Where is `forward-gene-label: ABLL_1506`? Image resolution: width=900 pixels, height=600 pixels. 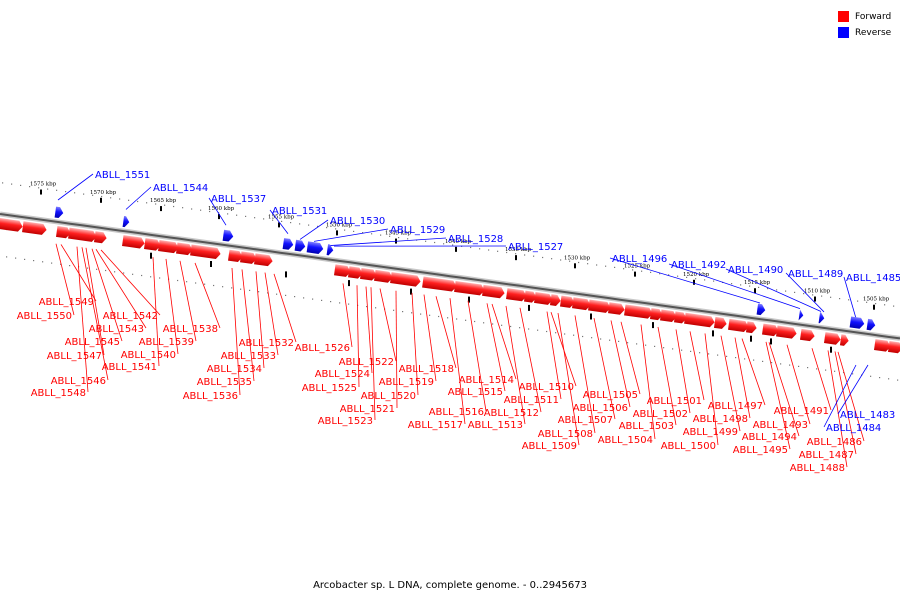 forward-gene-label: ABLL_1506 is located at coordinates (600, 408).